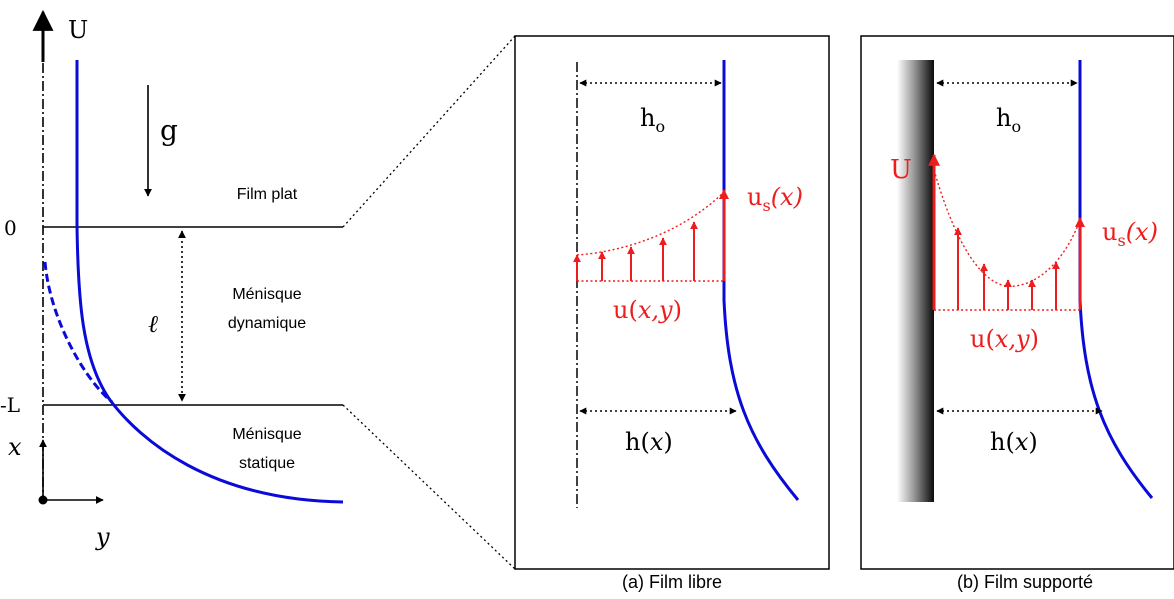 The height and width of the screenshot is (599, 1174). I want to click on panel-a-arrows, so click(651, 235).